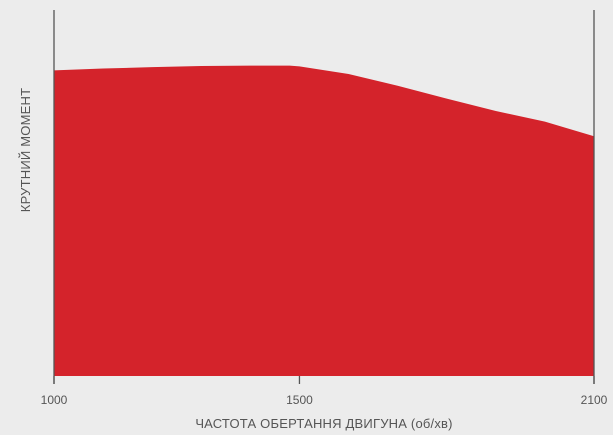 The image size is (613, 435). Describe the element at coordinates (25, 150) in the screenshot. I see `y-axis-title: КРУТНИЙ МОМЕНТ` at that location.